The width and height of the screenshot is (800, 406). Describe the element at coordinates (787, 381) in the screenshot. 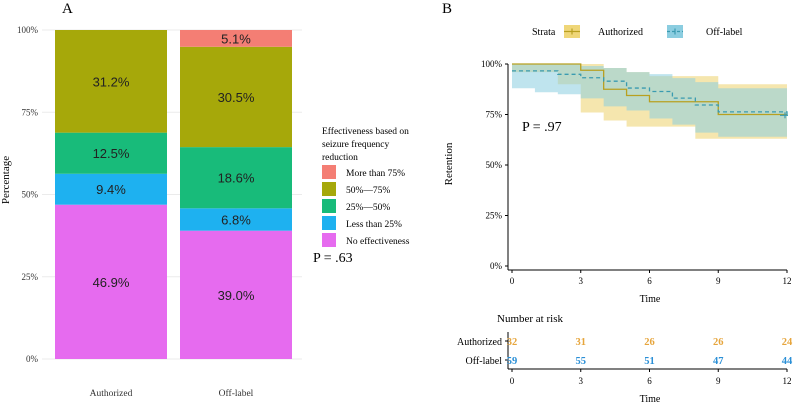

I see `risk-x-tick-label: 12` at that location.